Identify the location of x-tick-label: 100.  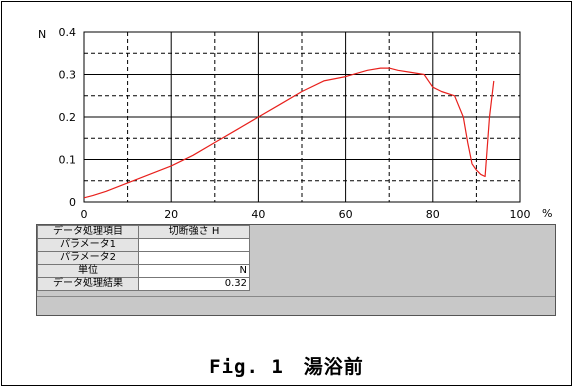
(520, 214).